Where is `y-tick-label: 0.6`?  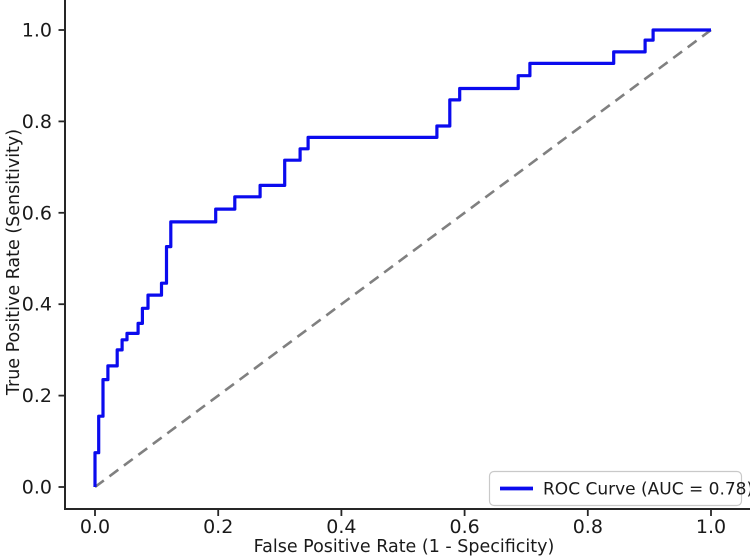
y-tick-label: 0.6 is located at coordinates (37, 213).